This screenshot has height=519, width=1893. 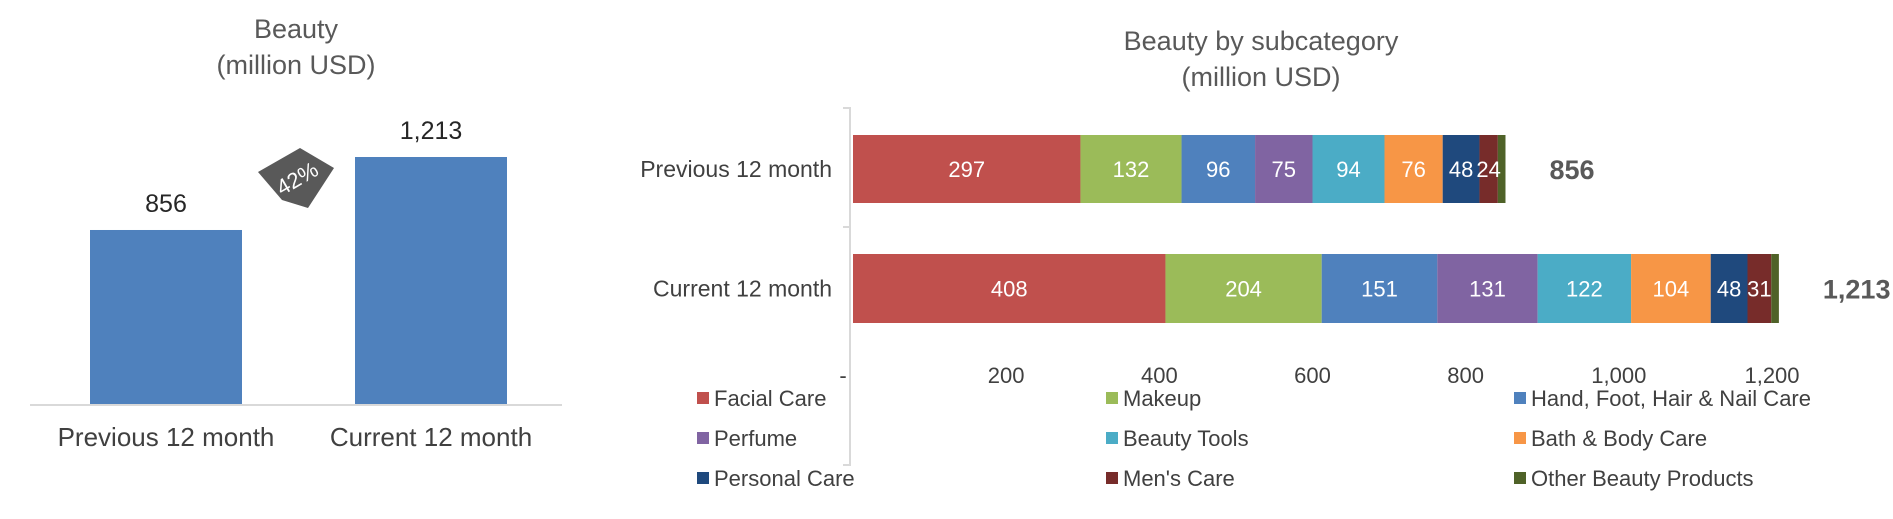 I want to click on right-x-tick-label: 200, so click(x=1006, y=375).